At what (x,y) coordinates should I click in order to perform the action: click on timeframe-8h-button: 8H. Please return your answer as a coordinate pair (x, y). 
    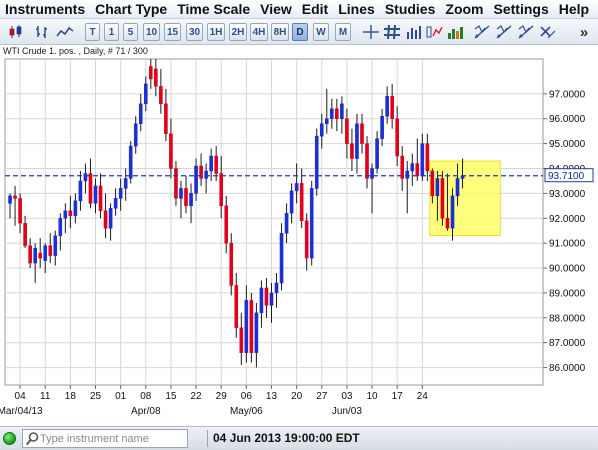
    Looking at the image, I should click on (280, 32).